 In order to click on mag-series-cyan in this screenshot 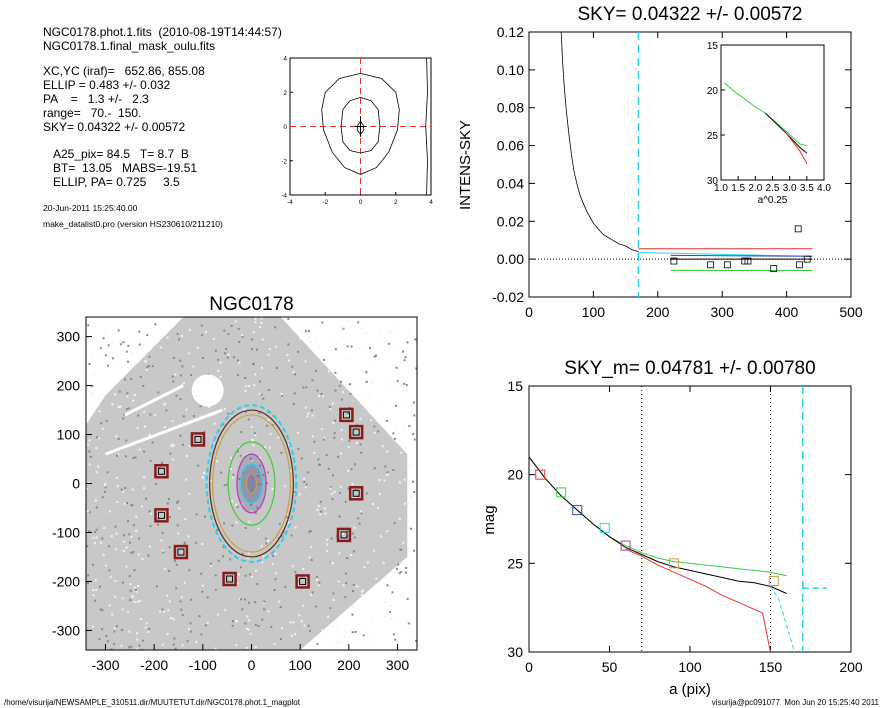, I will do `click(783, 619)`.